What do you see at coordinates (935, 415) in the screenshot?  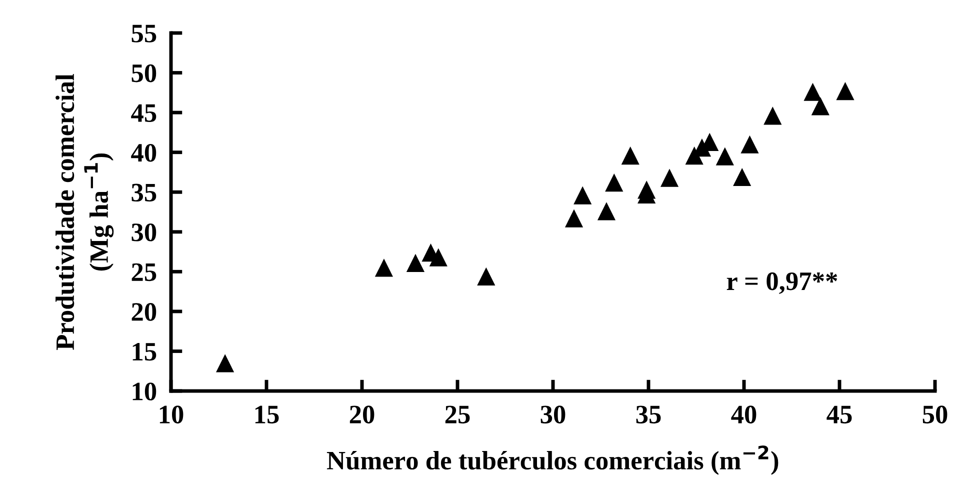 I see `x-tick-label: 50` at bounding box center [935, 415].